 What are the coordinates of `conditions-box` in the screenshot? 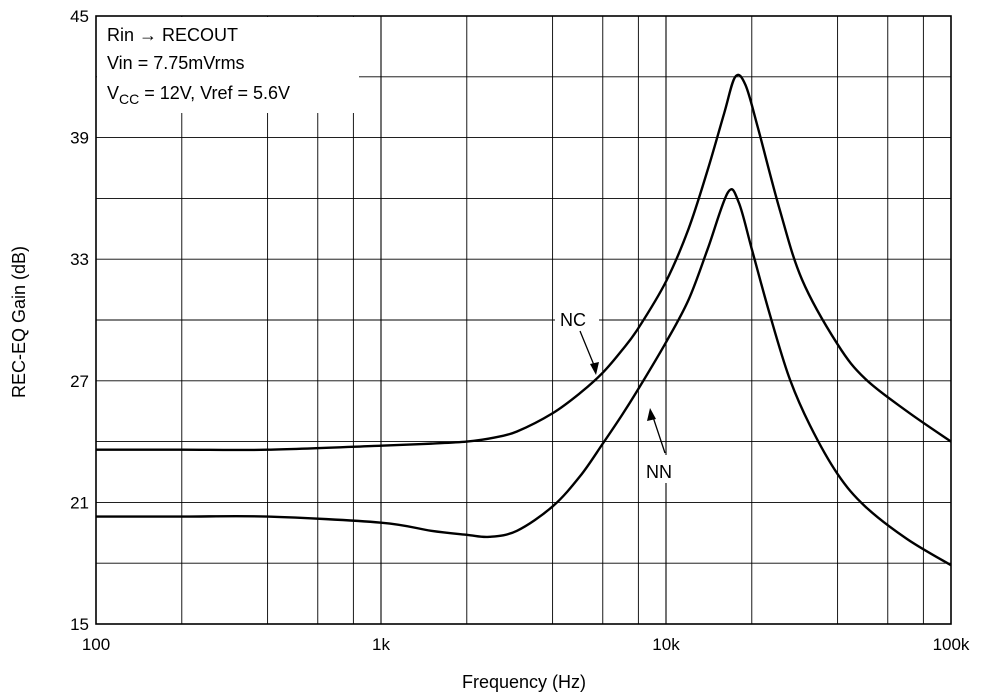 It's located at (228, 65).